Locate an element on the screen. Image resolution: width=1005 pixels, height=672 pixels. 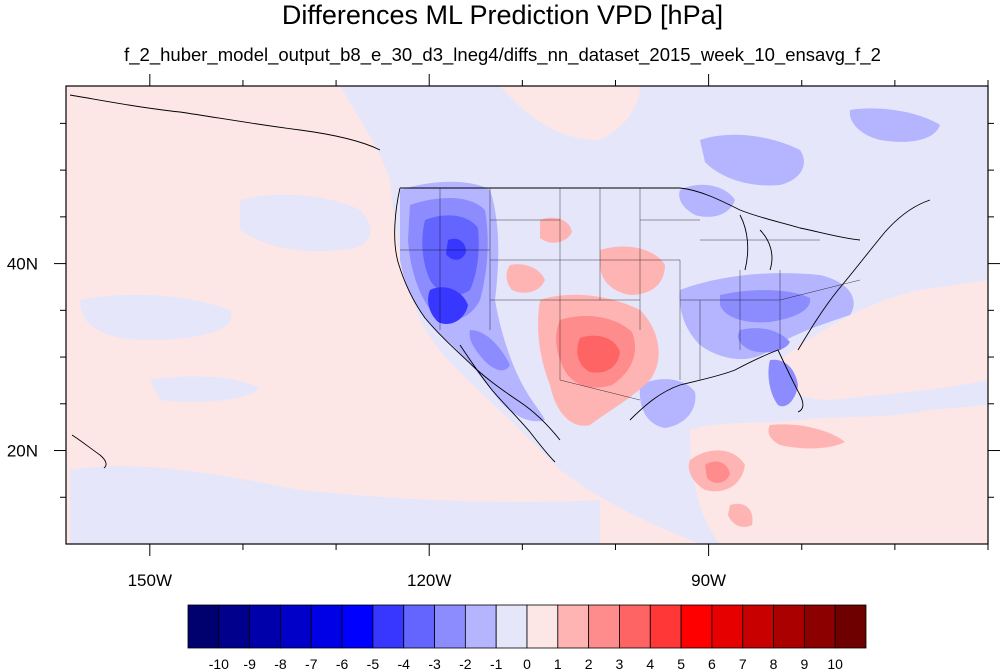
colorbar-label: -4 is located at coordinates (404, 664).